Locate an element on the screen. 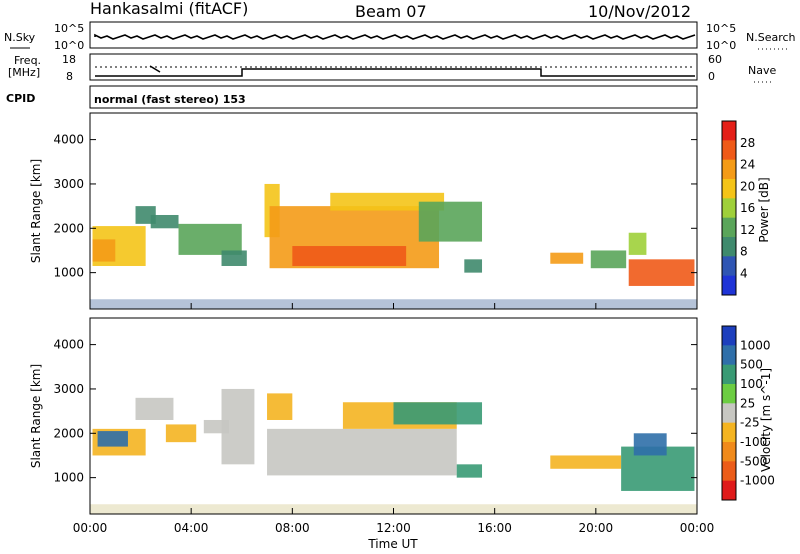  freq-series-line is located at coordinates (395, 72).